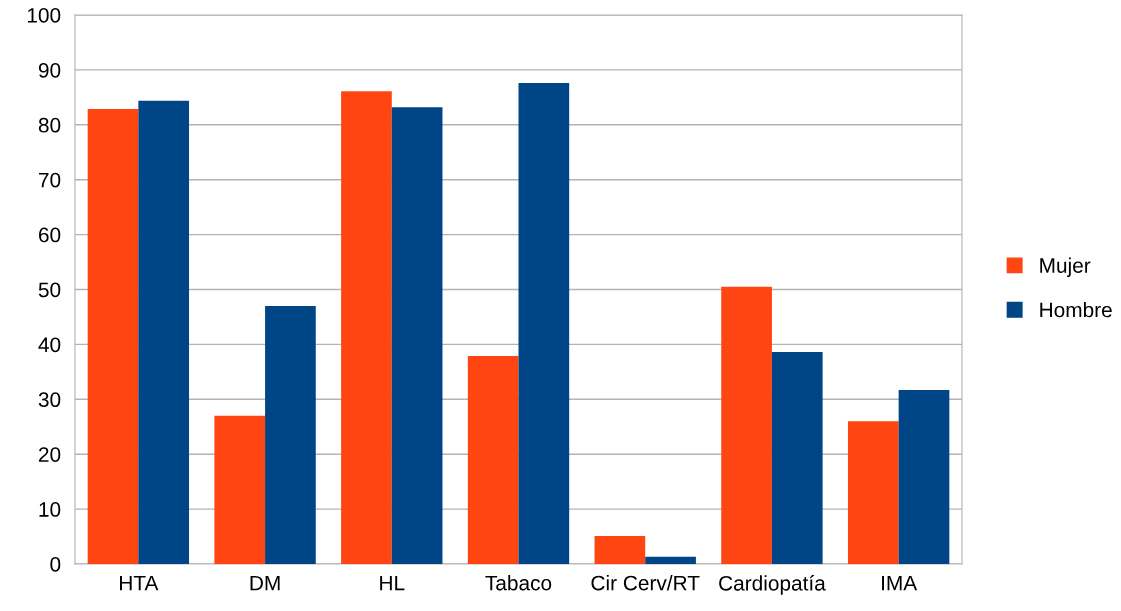  I want to click on x-tick-label: HL, so click(392, 583).